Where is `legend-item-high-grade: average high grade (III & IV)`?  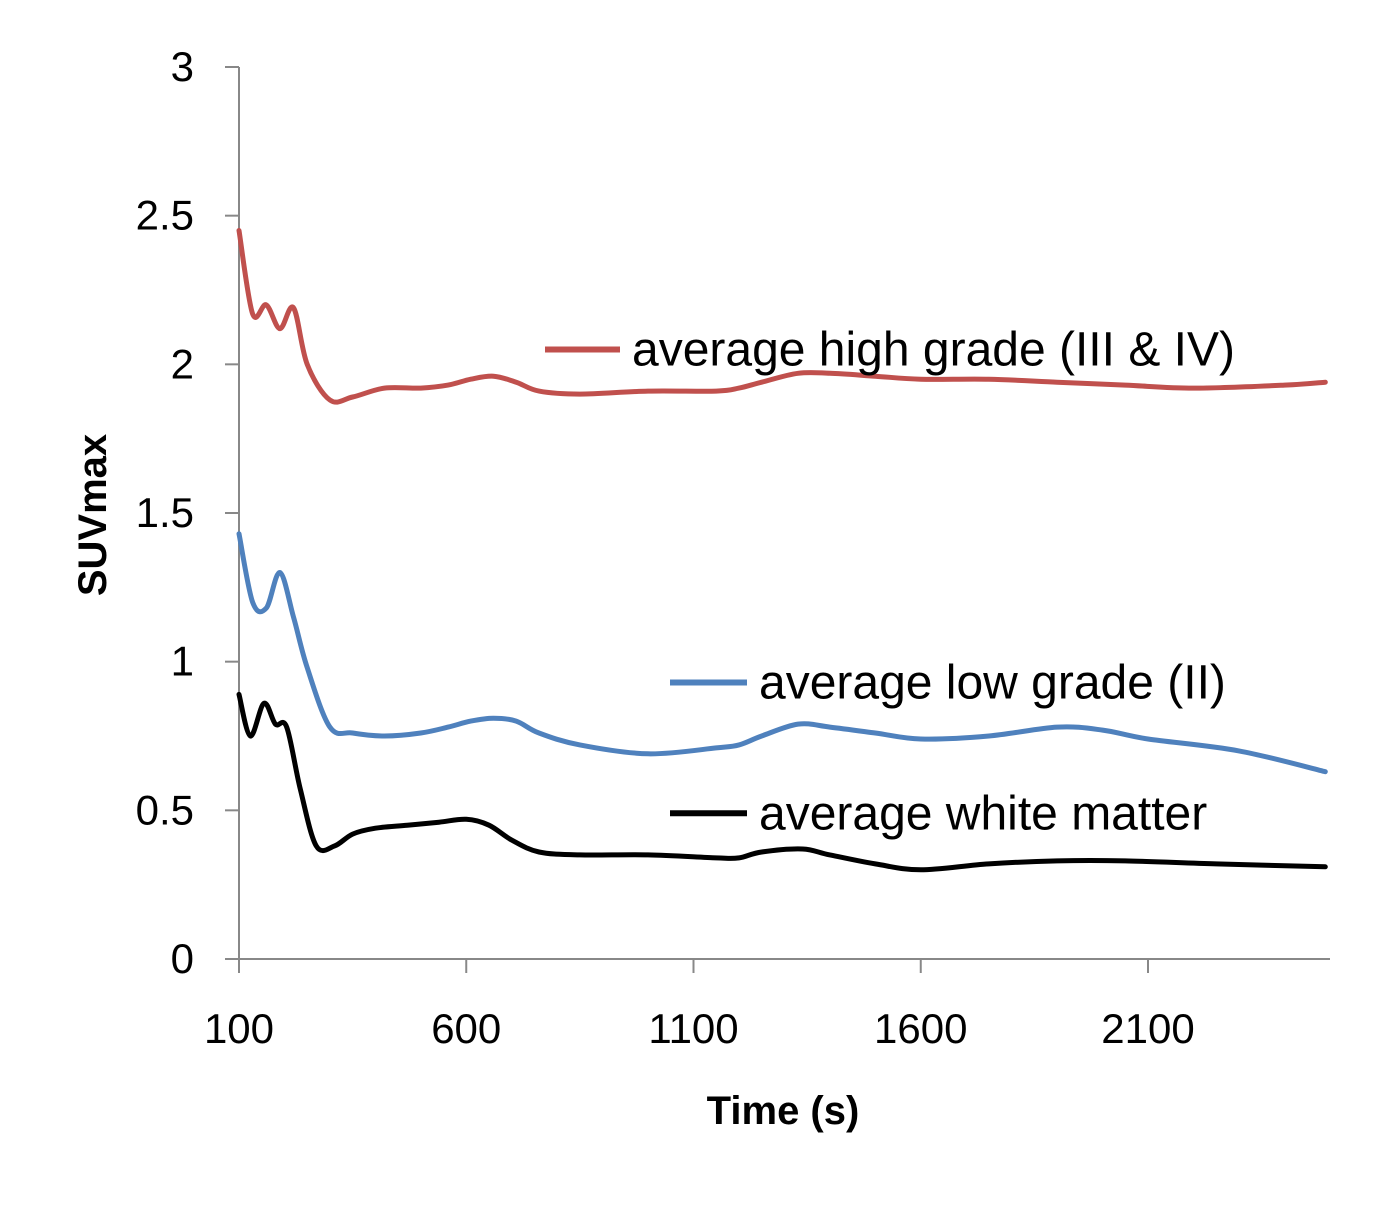 legend-item-high-grade: average high grade (III & IV) is located at coordinates (890, 349).